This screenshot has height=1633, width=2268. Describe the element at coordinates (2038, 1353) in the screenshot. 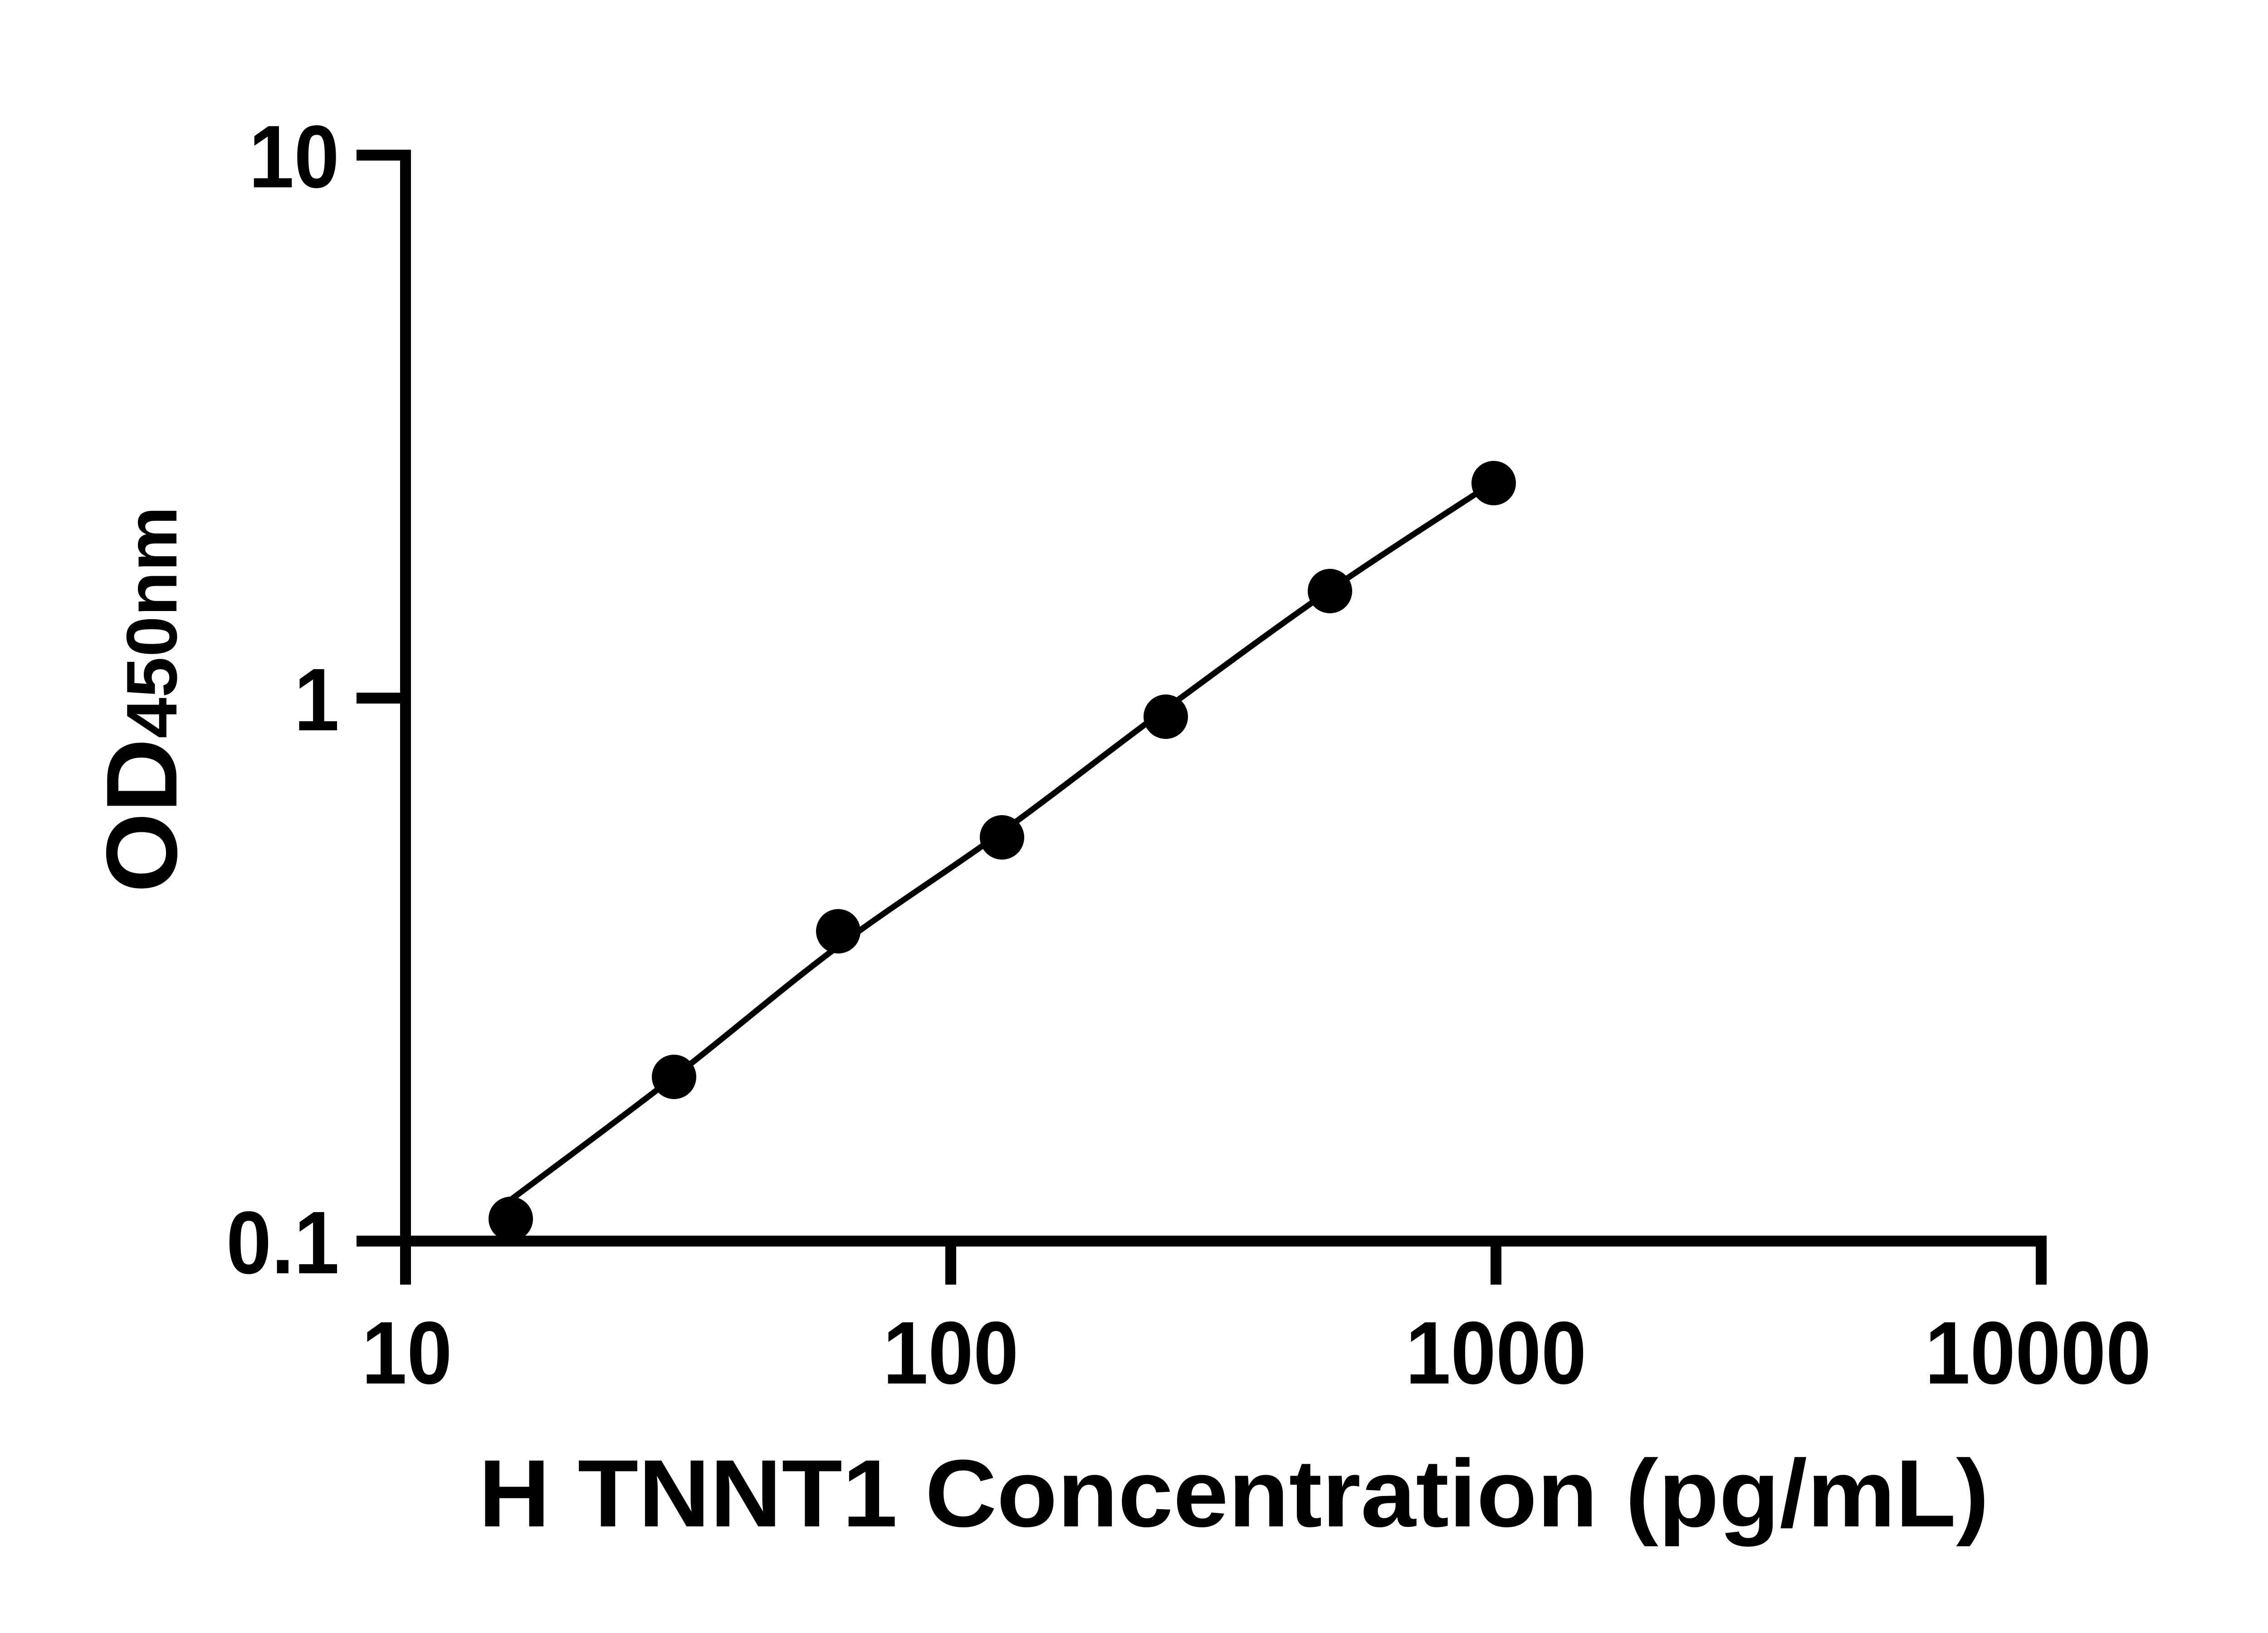

I see `svg-text: 10000` at that location.